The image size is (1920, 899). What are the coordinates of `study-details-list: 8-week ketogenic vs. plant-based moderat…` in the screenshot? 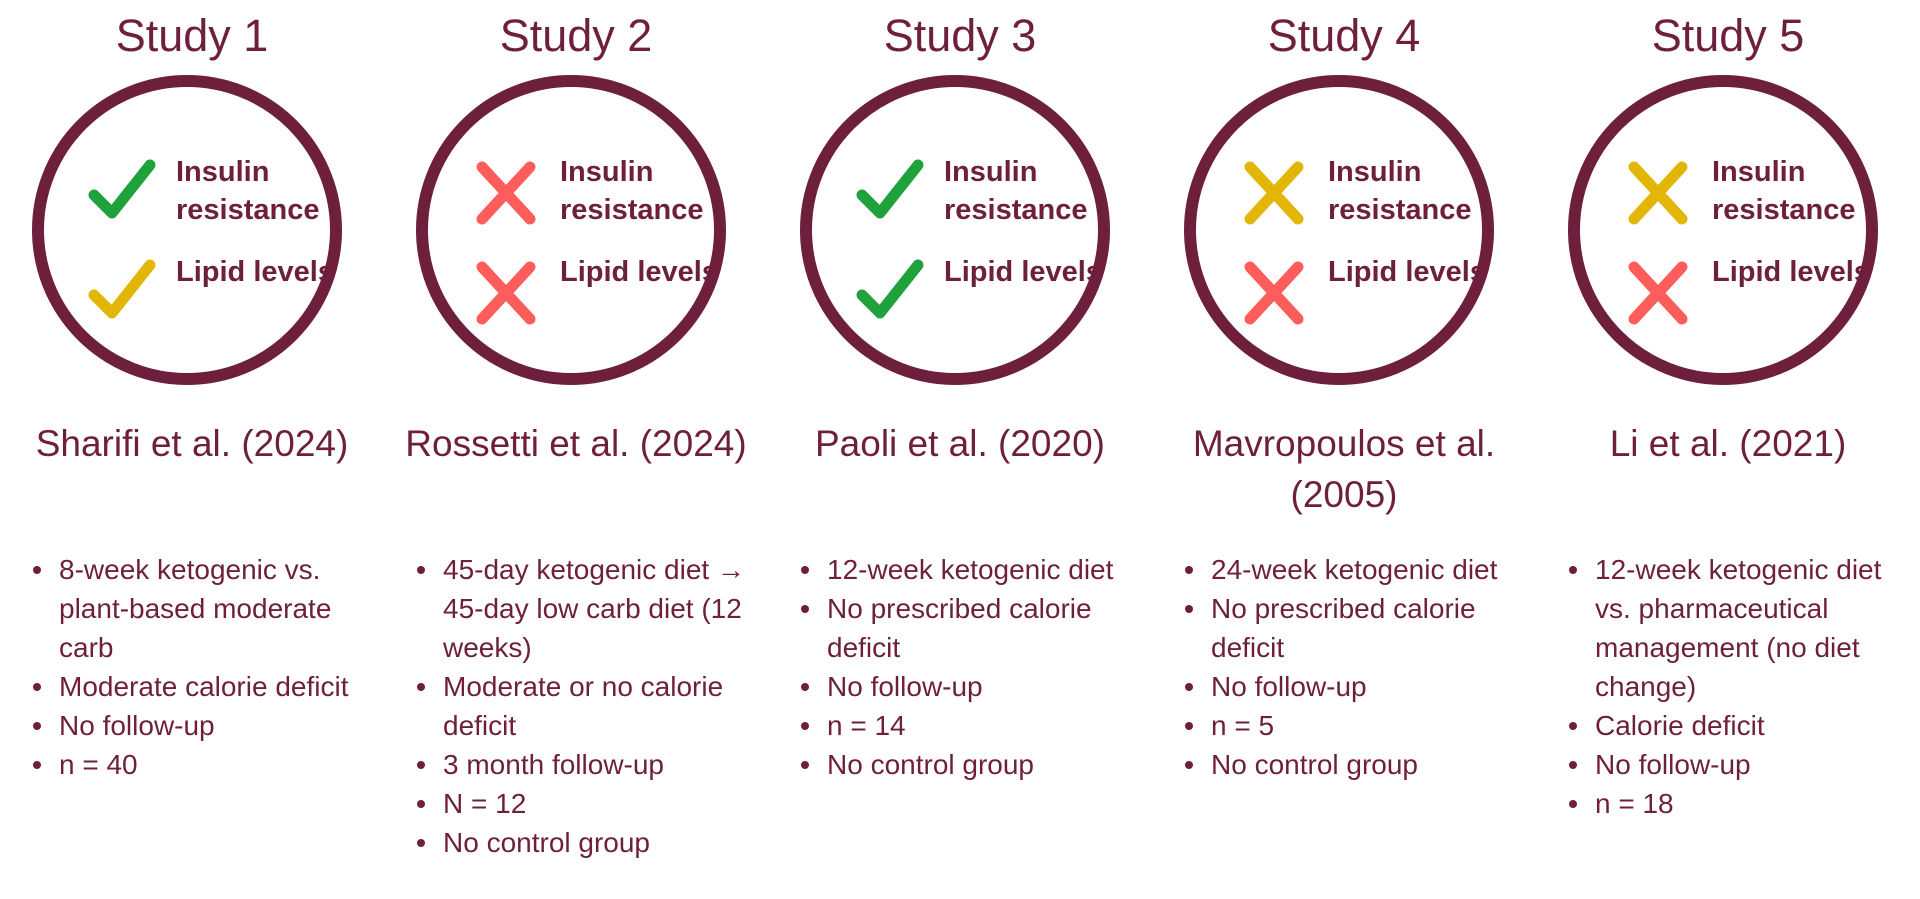 It's located at (200, 667).